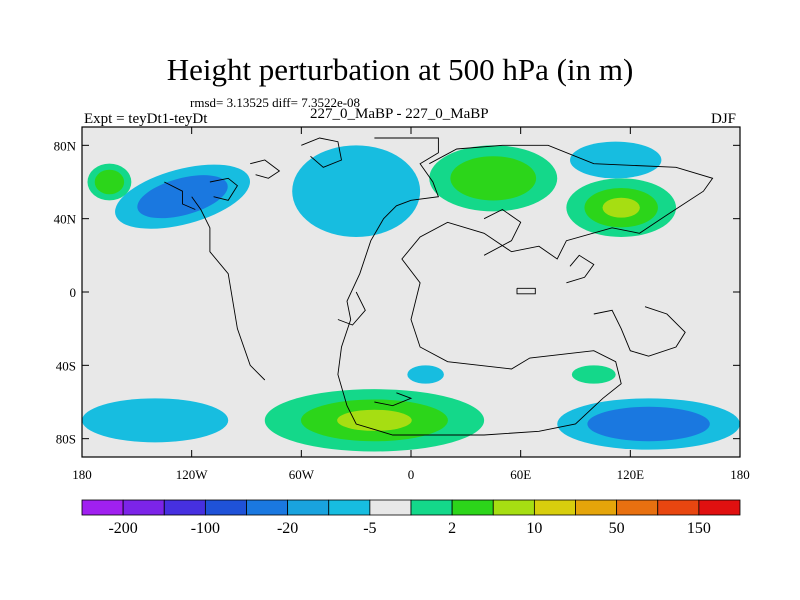 The image size is (800, 600). I want to click on x-tick-label-0: 180, so click(82, 474).